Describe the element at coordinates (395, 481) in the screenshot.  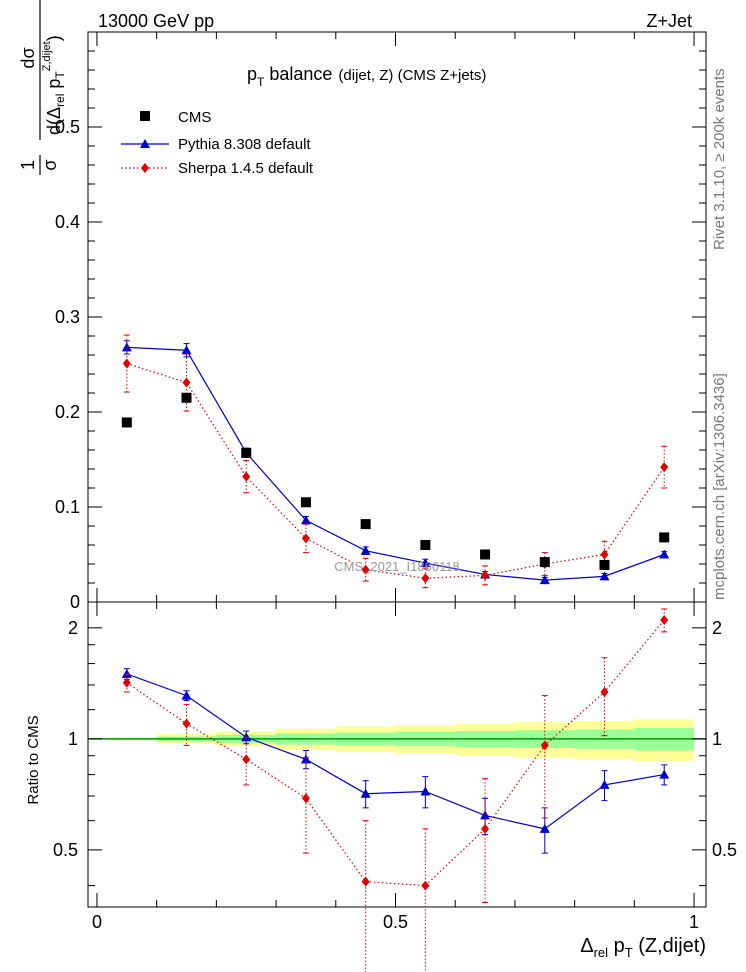
I see `cms-series` at that location.